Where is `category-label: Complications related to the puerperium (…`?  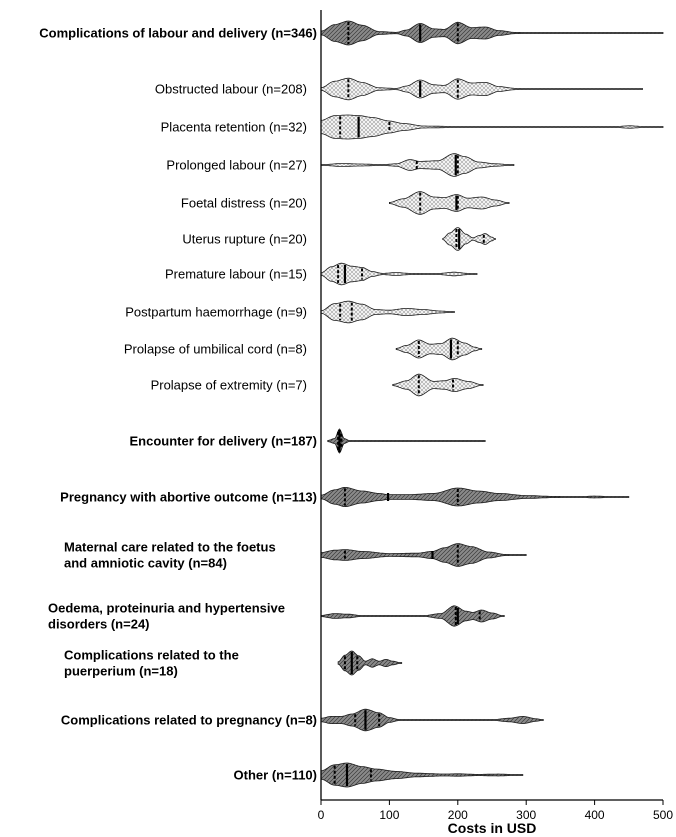
category-label: Complications related to the puerperium (… is located at coordinates (151, 663).